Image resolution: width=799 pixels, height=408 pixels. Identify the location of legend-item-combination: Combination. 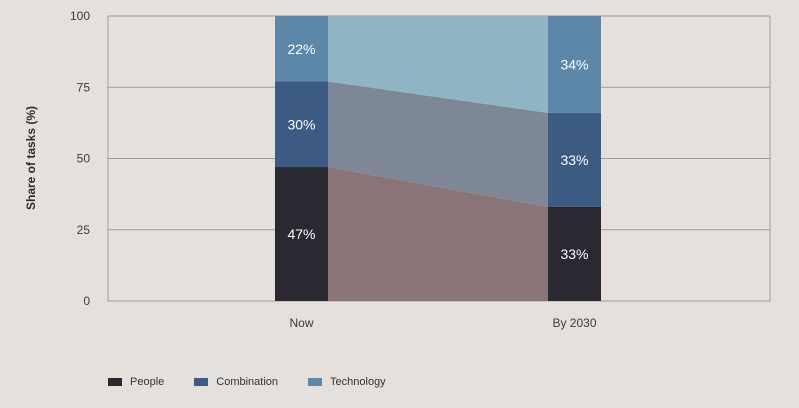
(236, 382).